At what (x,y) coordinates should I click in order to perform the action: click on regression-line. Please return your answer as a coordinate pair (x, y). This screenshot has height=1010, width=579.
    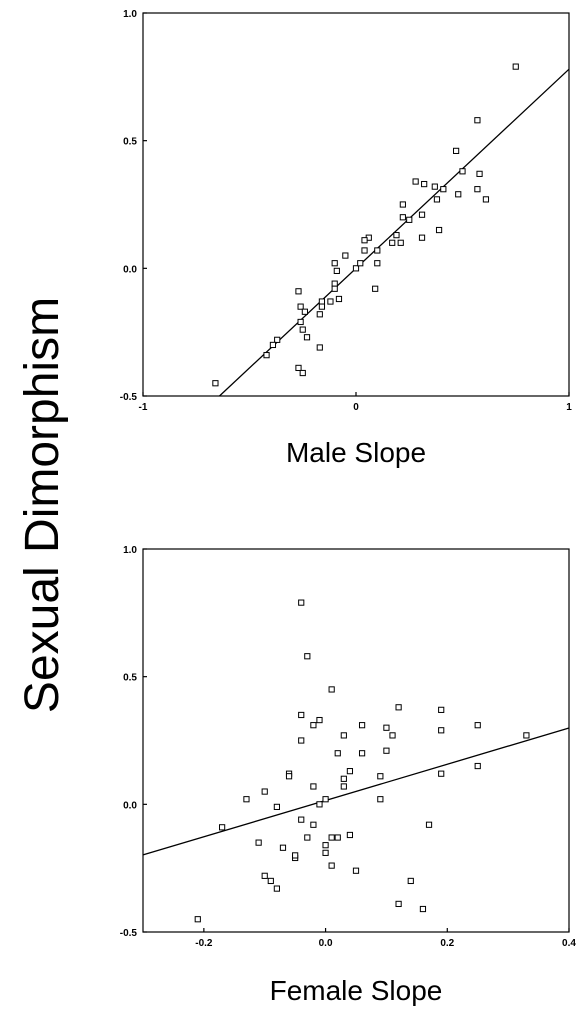
    Looking at the image, I should click on (356, 791).